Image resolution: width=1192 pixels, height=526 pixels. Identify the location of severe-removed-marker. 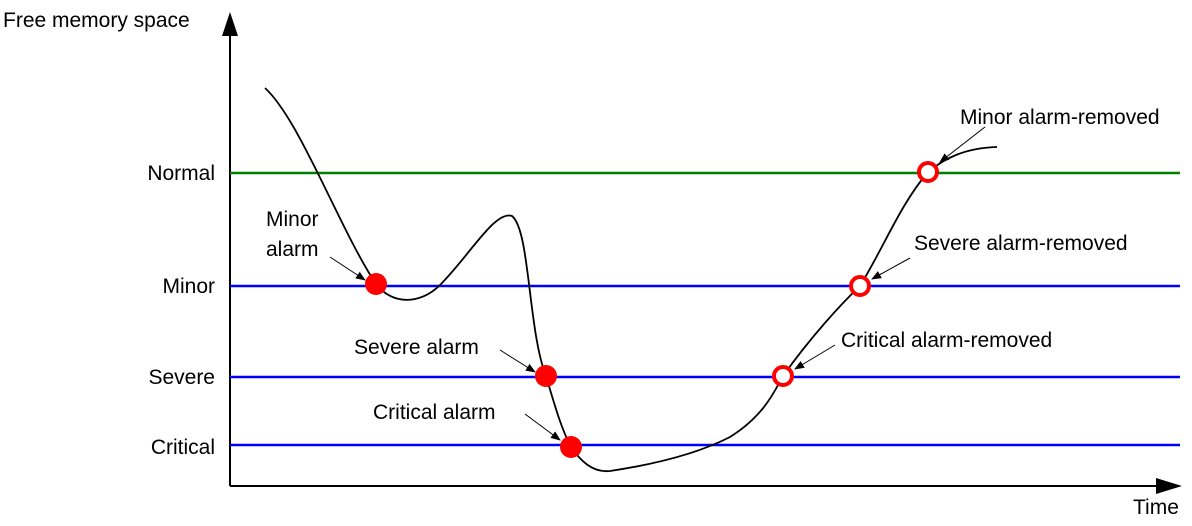
(860, 286).